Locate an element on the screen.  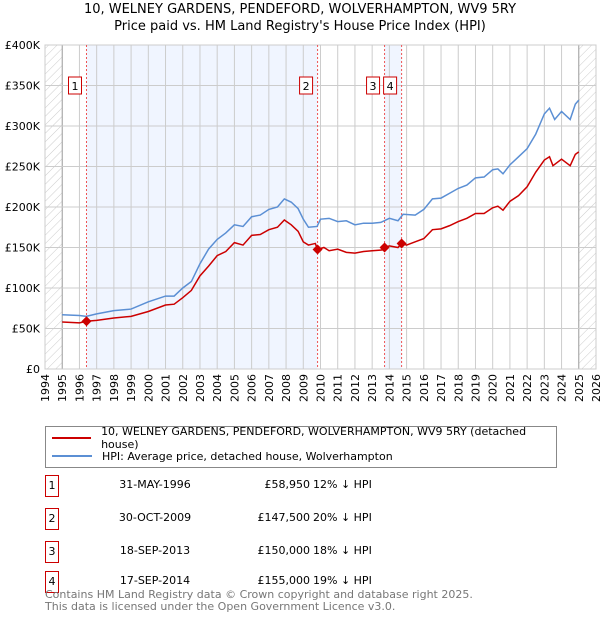
x-tick-label: 2003 is located at coordinates (200, 388).